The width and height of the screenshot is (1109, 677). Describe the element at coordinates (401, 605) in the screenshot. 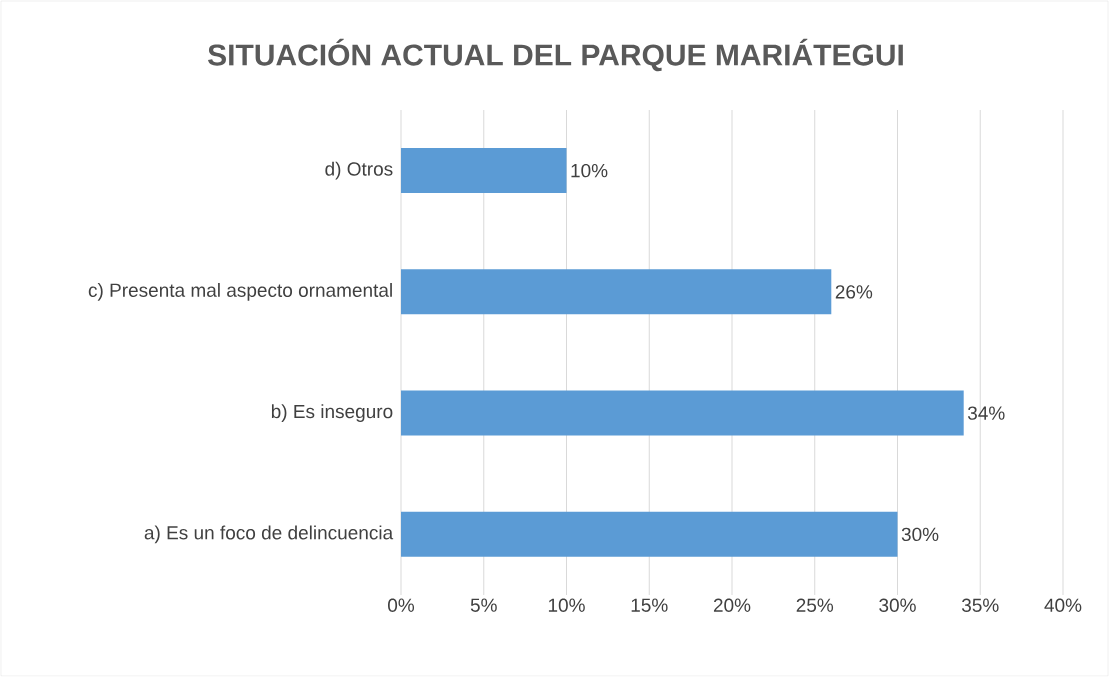

I see `x-tick-label: 0%` at that location.